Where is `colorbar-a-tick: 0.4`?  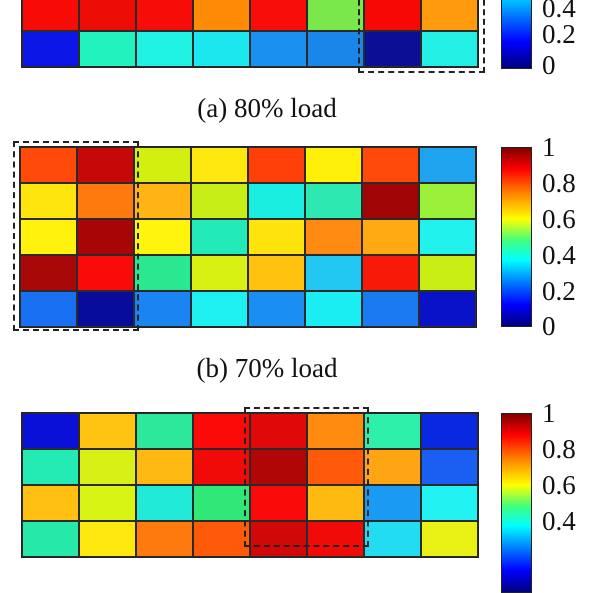 colorbar-a-tick: 0.4 is located at coordinates (559, 11).